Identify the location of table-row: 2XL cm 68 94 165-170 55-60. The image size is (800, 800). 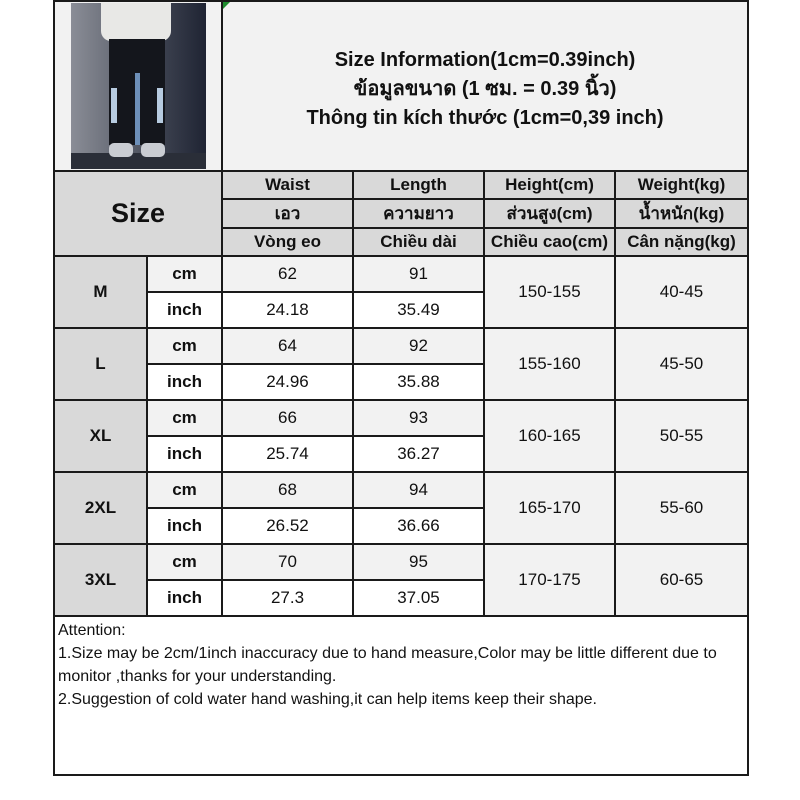
(401, 508).